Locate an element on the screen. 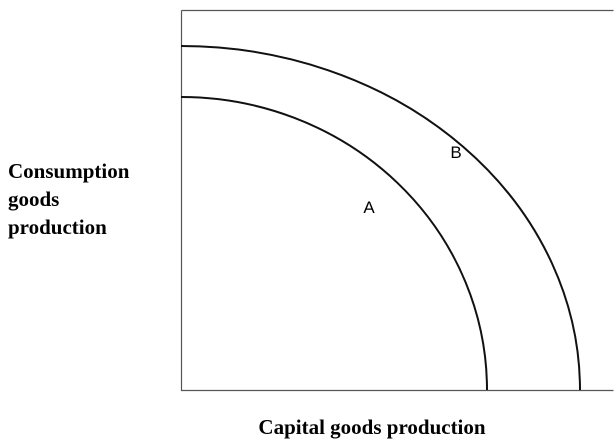 This screenshot has height=441, width=614. x-axis-label: Capital goods production is located at coordinates (371, 427).